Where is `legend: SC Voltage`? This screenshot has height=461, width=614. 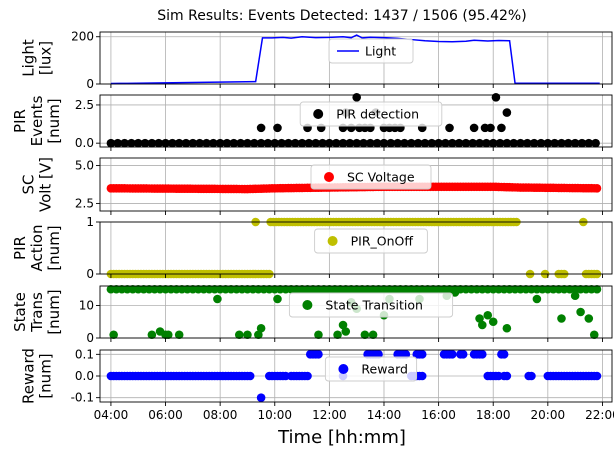 legend: SC Voltage is located at coordinates (371, 177).